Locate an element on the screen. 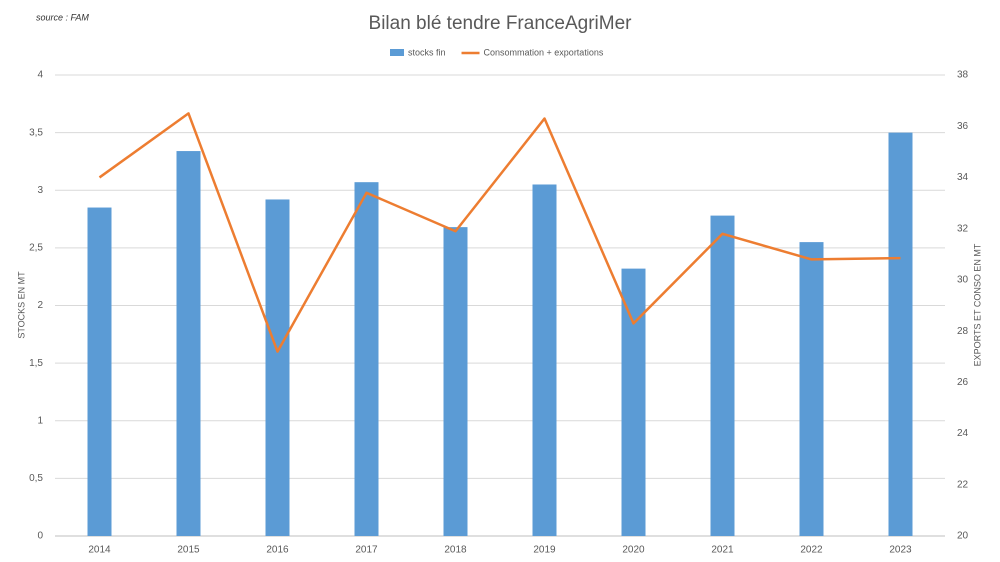 This screenshot has height=562, width=1000. x-tick-label: 2019 is located at coordinates (544, 550).